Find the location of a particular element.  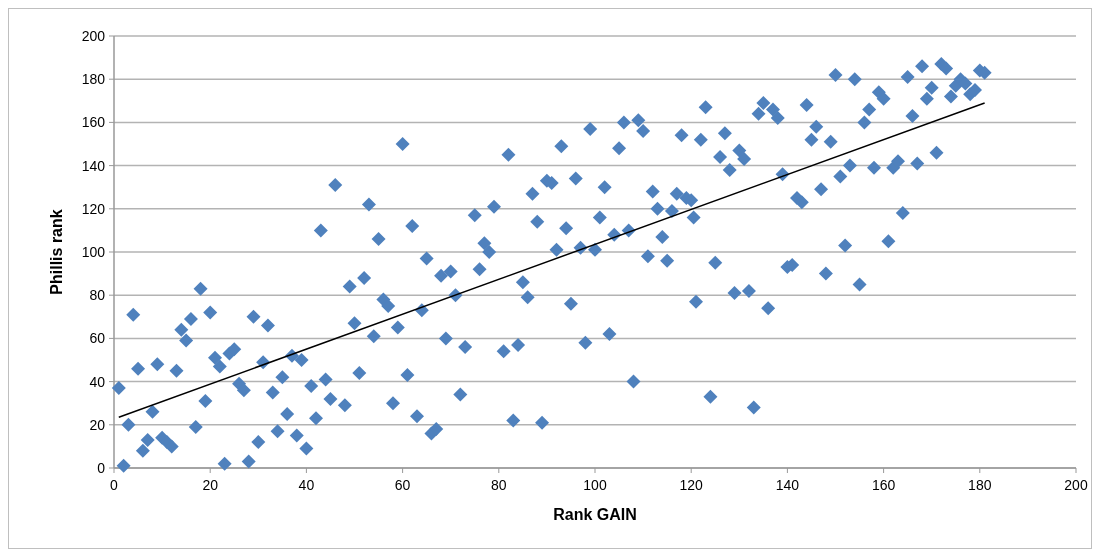

x-tick-label: 200 is located at coordinates (1076, 485).